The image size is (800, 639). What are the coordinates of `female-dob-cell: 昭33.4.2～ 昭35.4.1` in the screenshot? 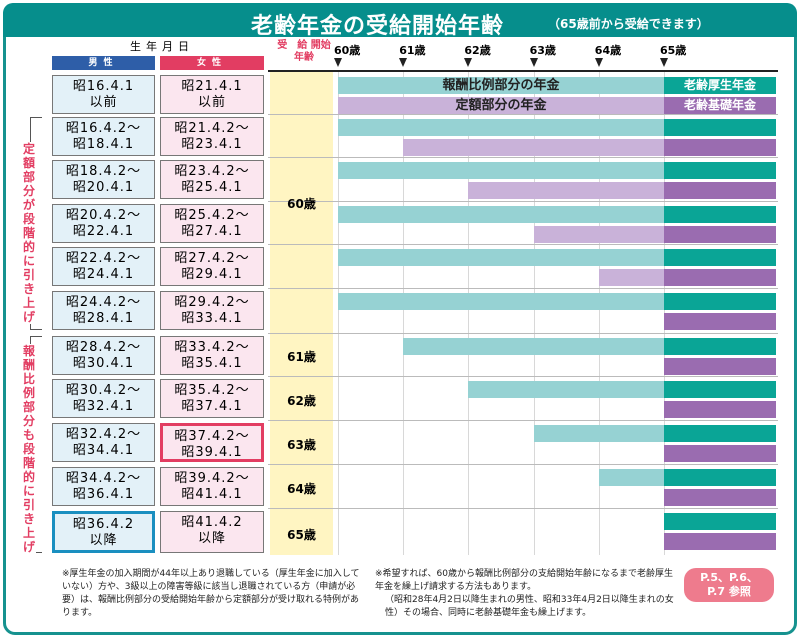 It's located at (212, 355).